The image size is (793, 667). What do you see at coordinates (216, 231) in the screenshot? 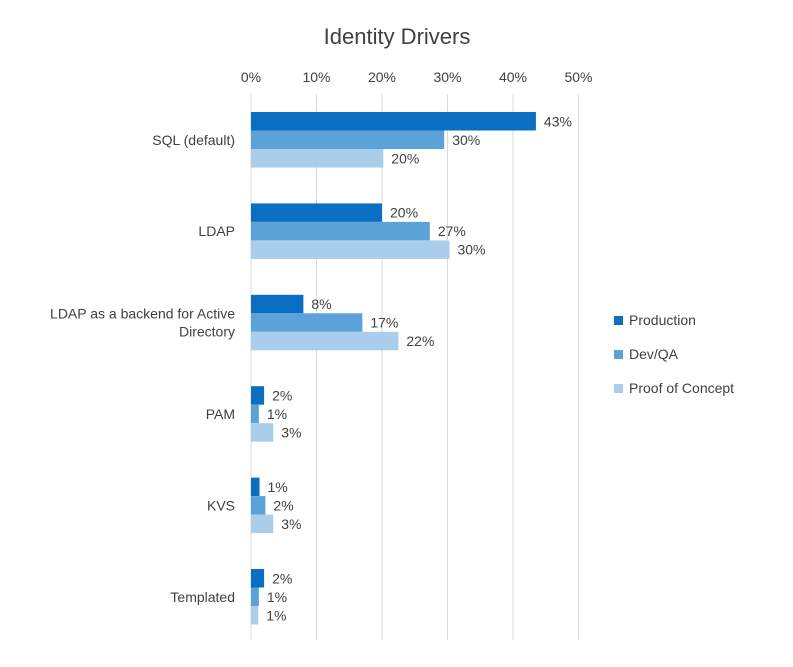
I see `category-label-ldap: LDAP` at bounding box center [216, 231].